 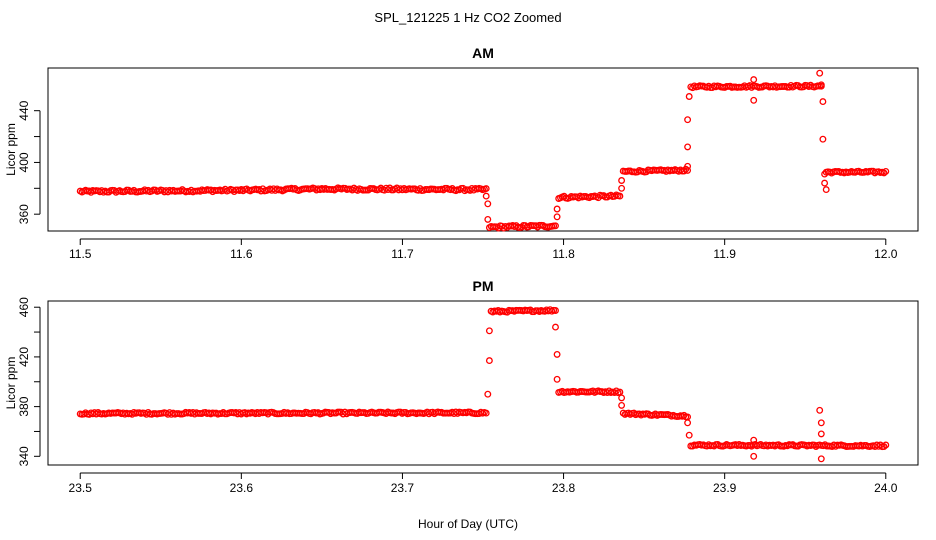 I want to click on x-tick-label: 11.9, so click(x=724, y=254).